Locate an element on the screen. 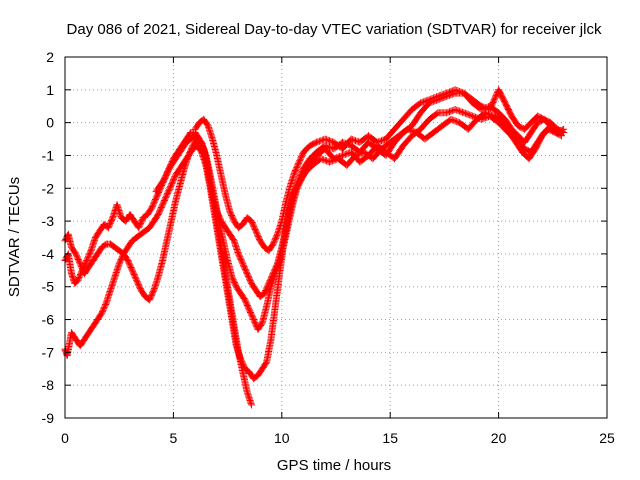 This screenshot has width=640, height=480. y-tick-label: -4 is located at coordinates (48, 254).